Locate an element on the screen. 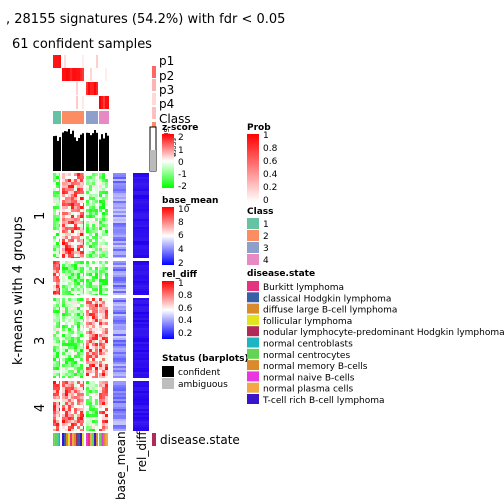 Image resolution: width=504 pixels, height=504 pixels. legend-disease-state-swatch is located at coordinates (253, 376).